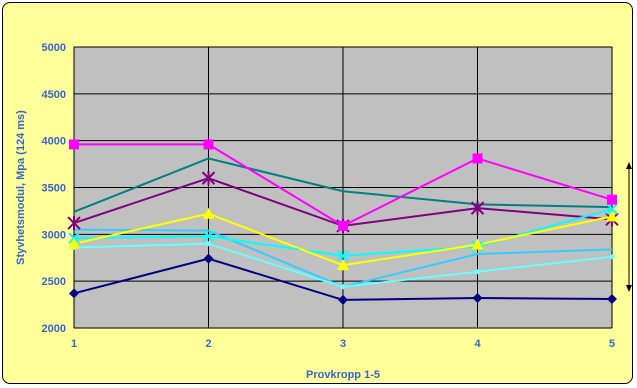 This screenshot has width=637, height=388. I want to click on y-tick-label: 3000, so click(54, 235).